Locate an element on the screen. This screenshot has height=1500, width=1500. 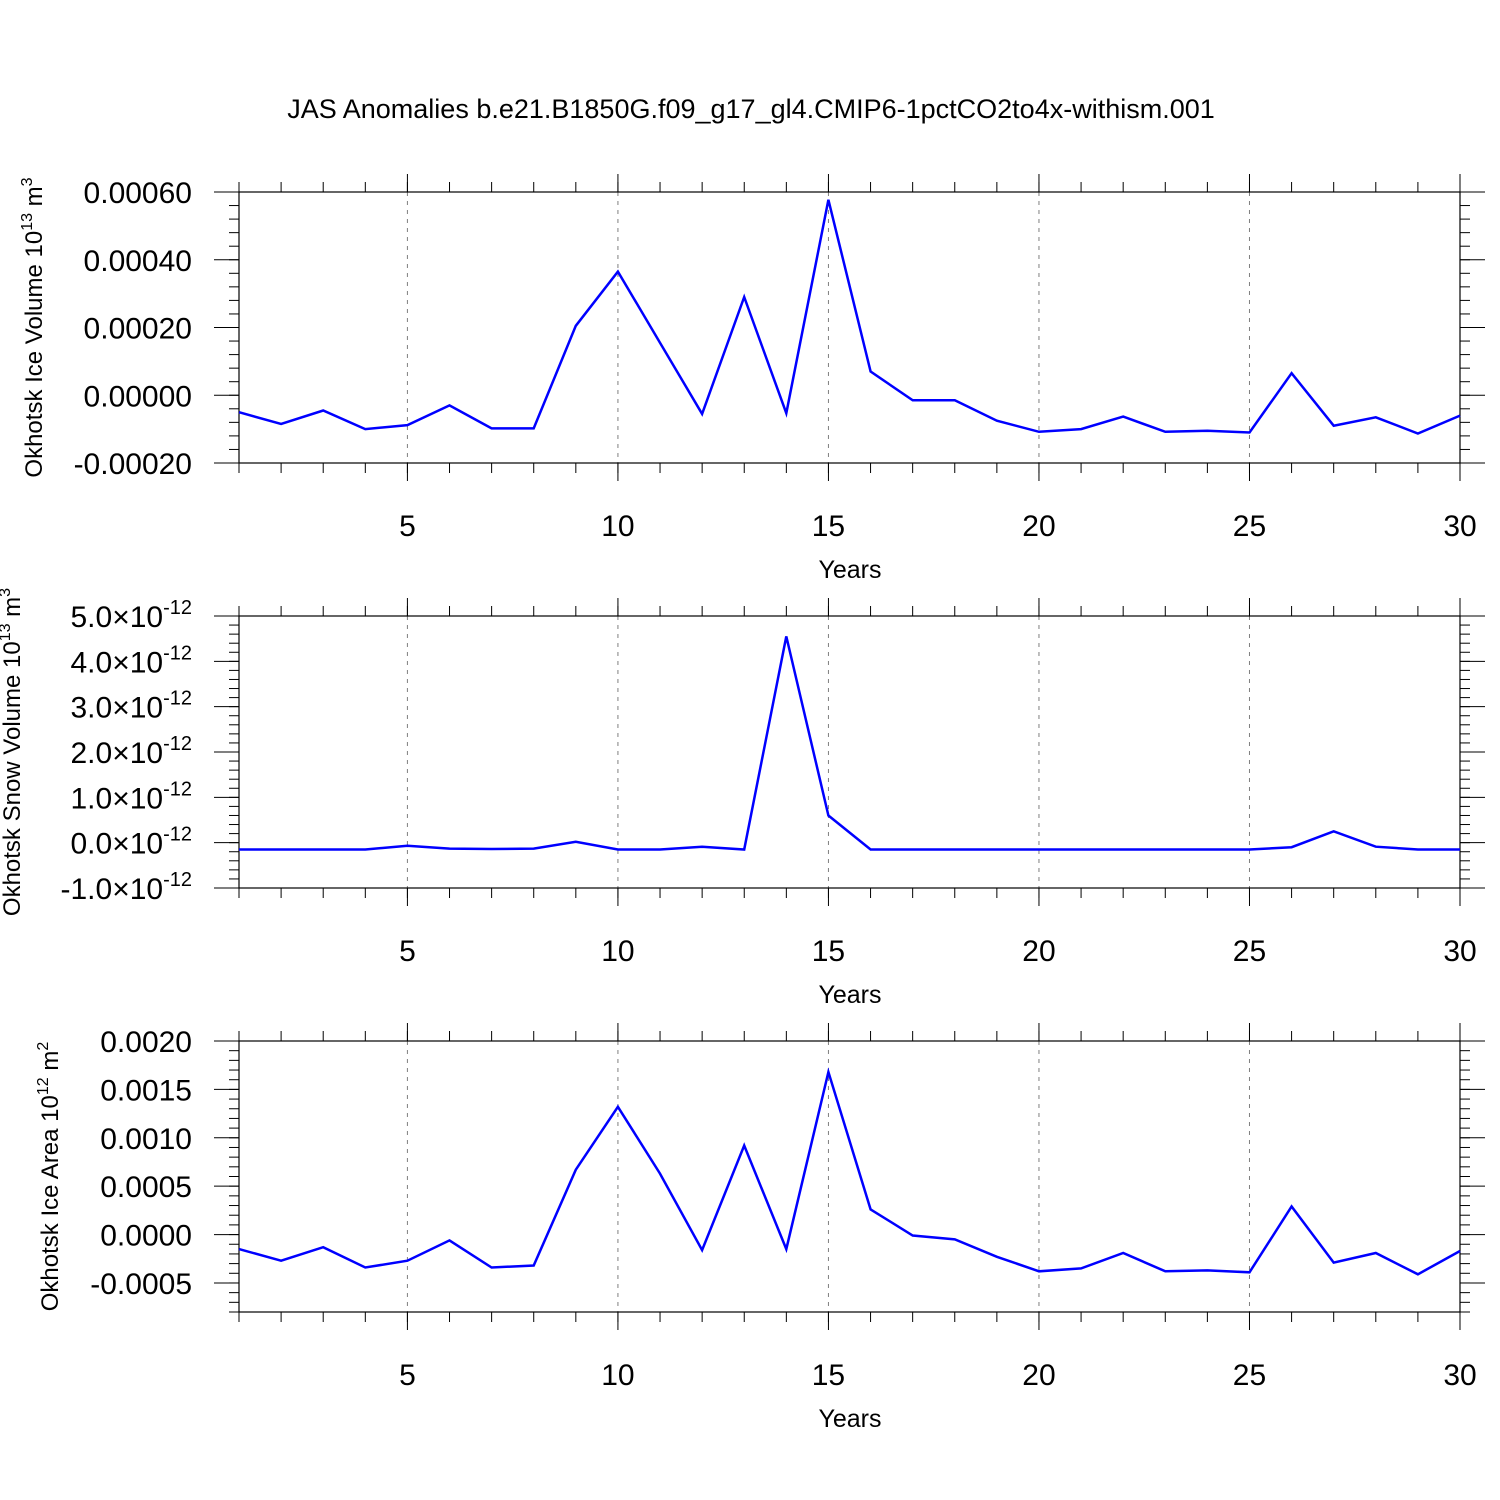
y-tick-label: 3.0×10⁻¹² is located at coordinates (131, 706).